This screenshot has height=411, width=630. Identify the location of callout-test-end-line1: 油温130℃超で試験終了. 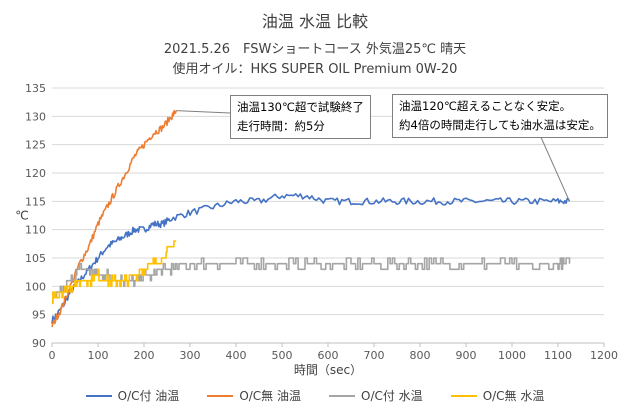
(300, 107).